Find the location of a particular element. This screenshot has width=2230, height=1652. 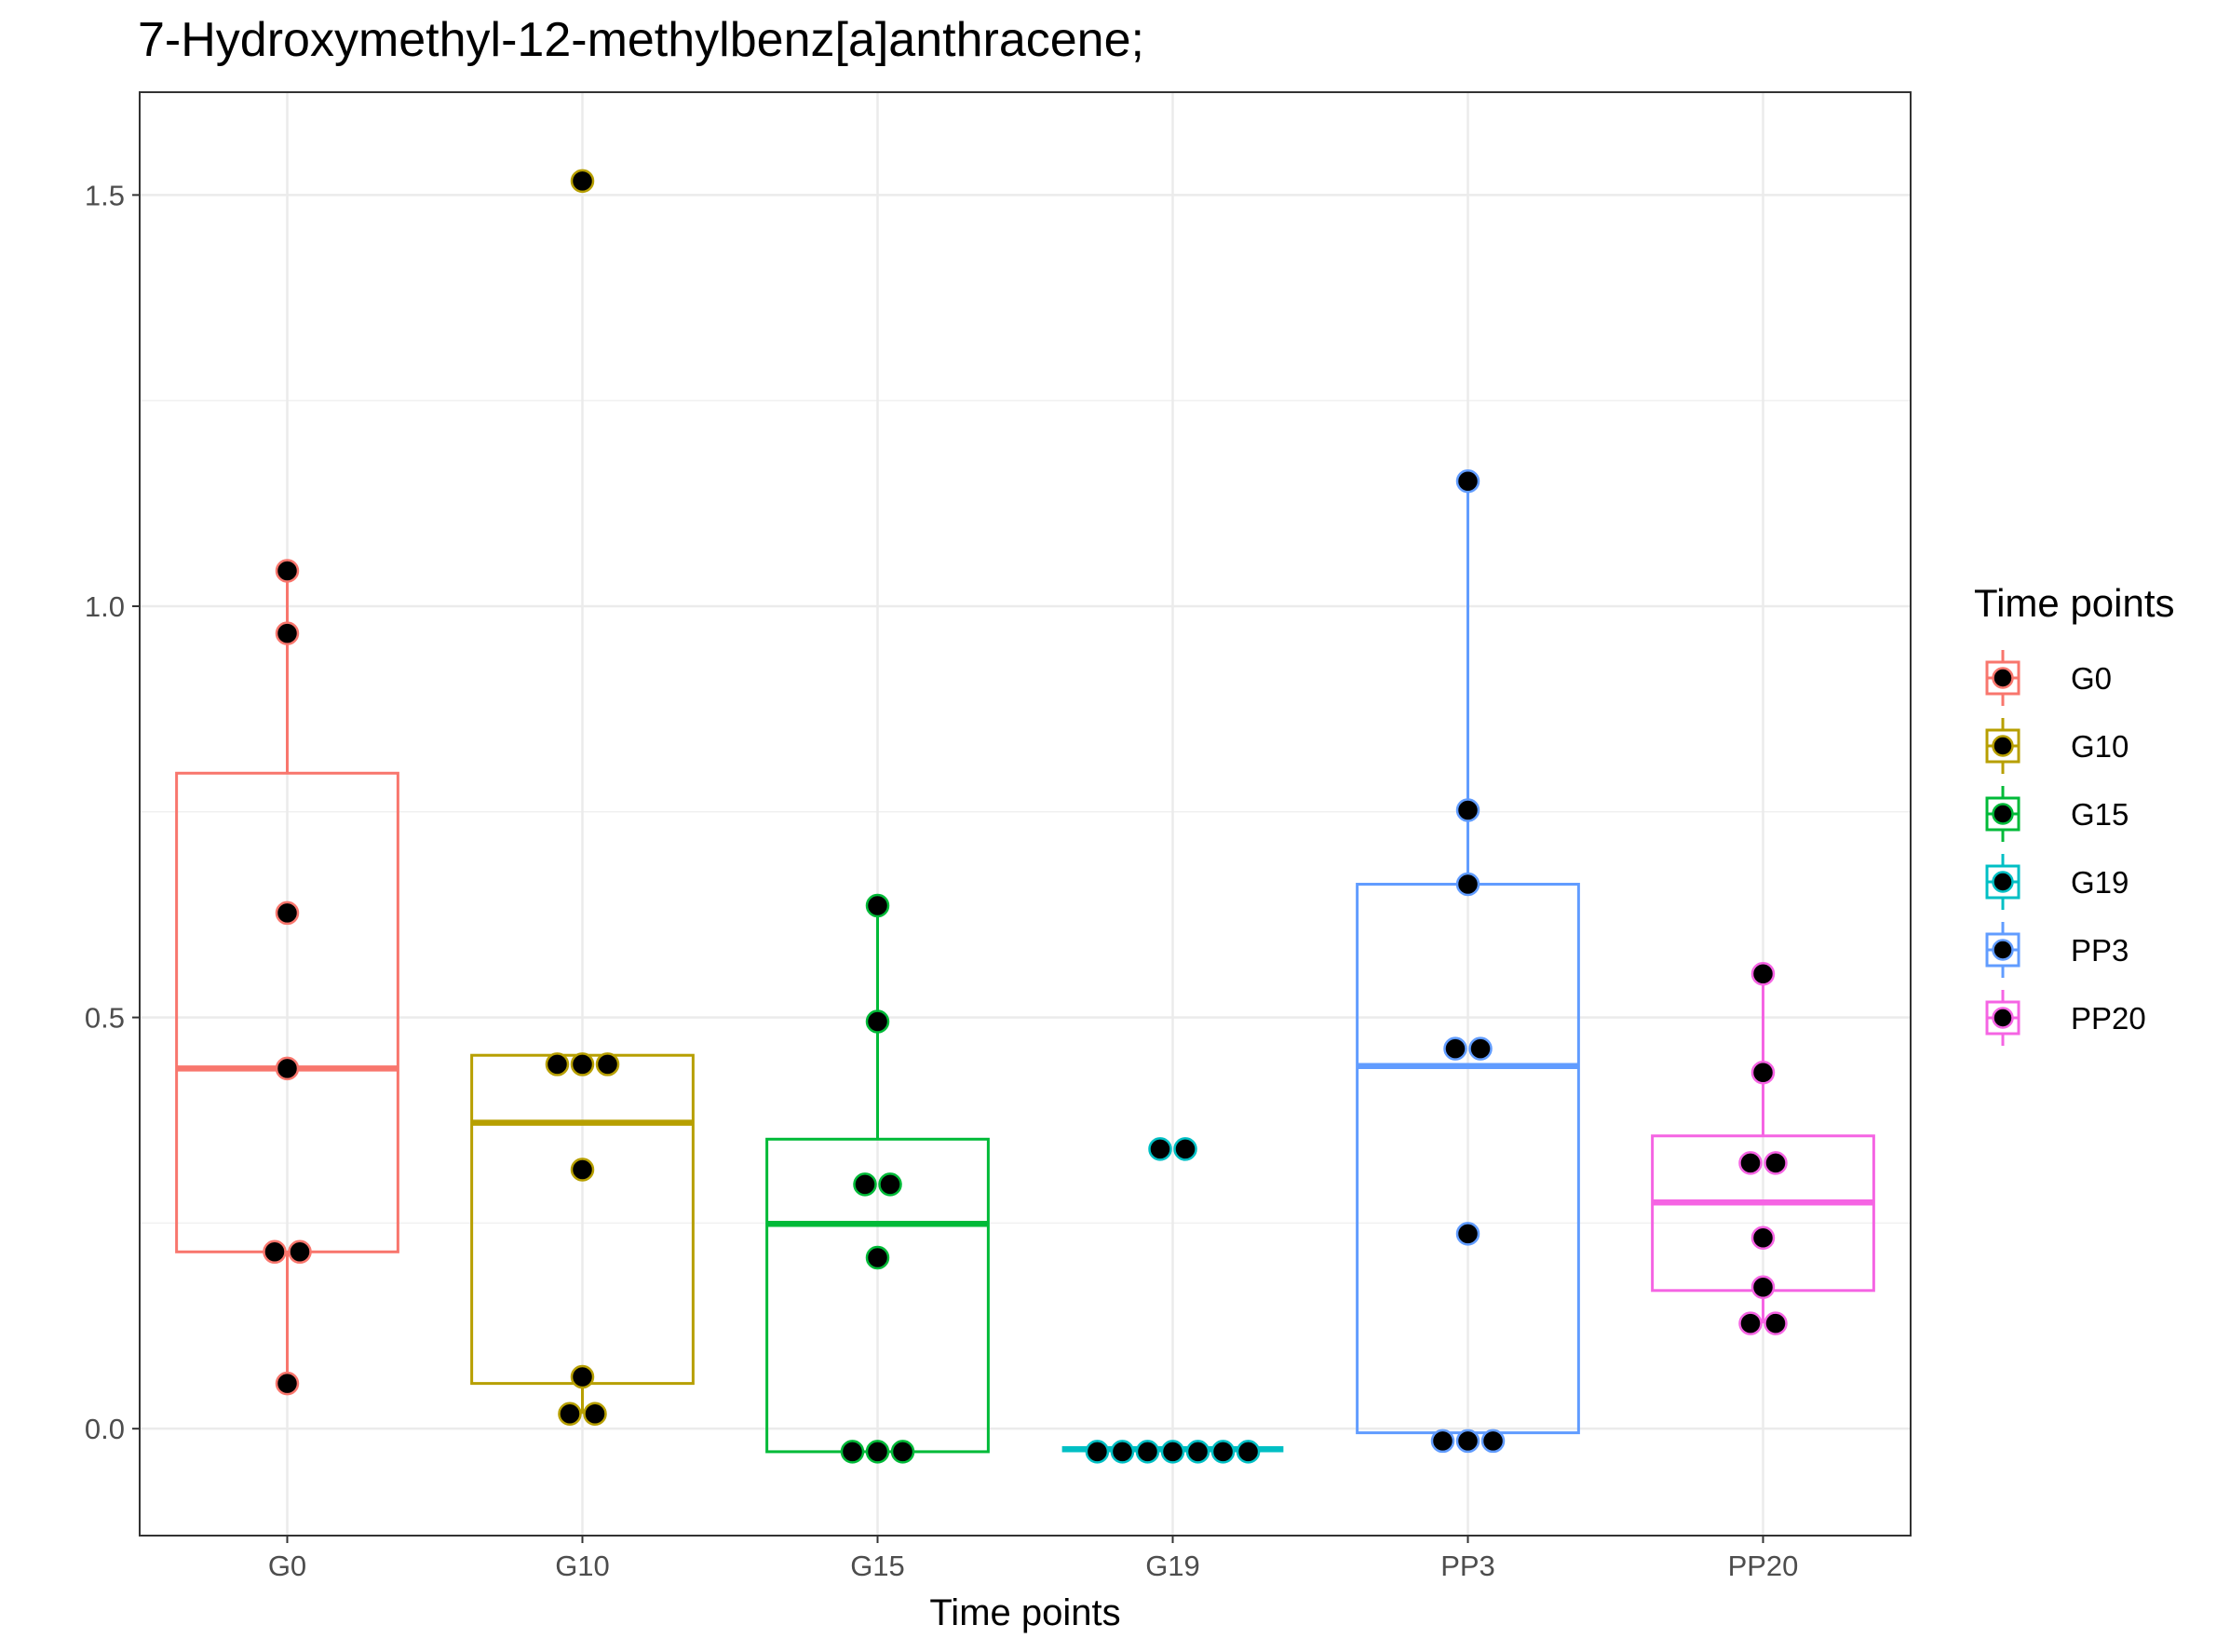

legend-label: PP3 is located at coordinates (2100, 950).